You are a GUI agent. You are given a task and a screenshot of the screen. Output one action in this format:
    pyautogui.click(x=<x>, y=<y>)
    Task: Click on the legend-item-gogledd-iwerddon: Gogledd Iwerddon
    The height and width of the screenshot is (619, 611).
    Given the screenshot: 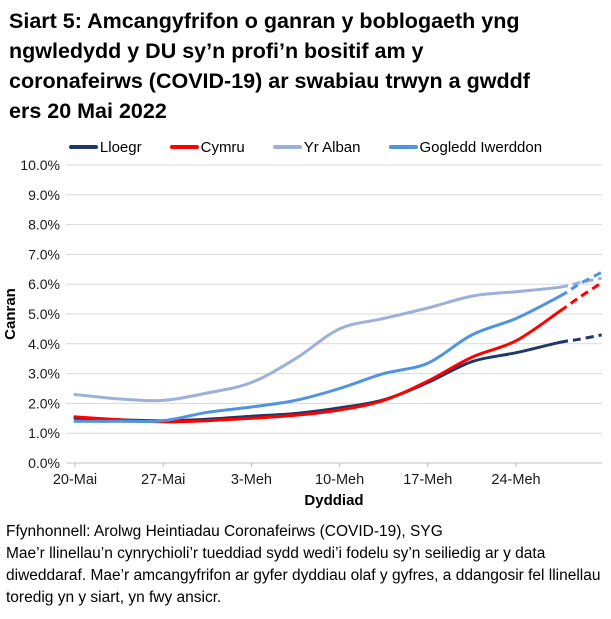 What is the action you would take?
    pyautogui.click(x=465, y=147)
    